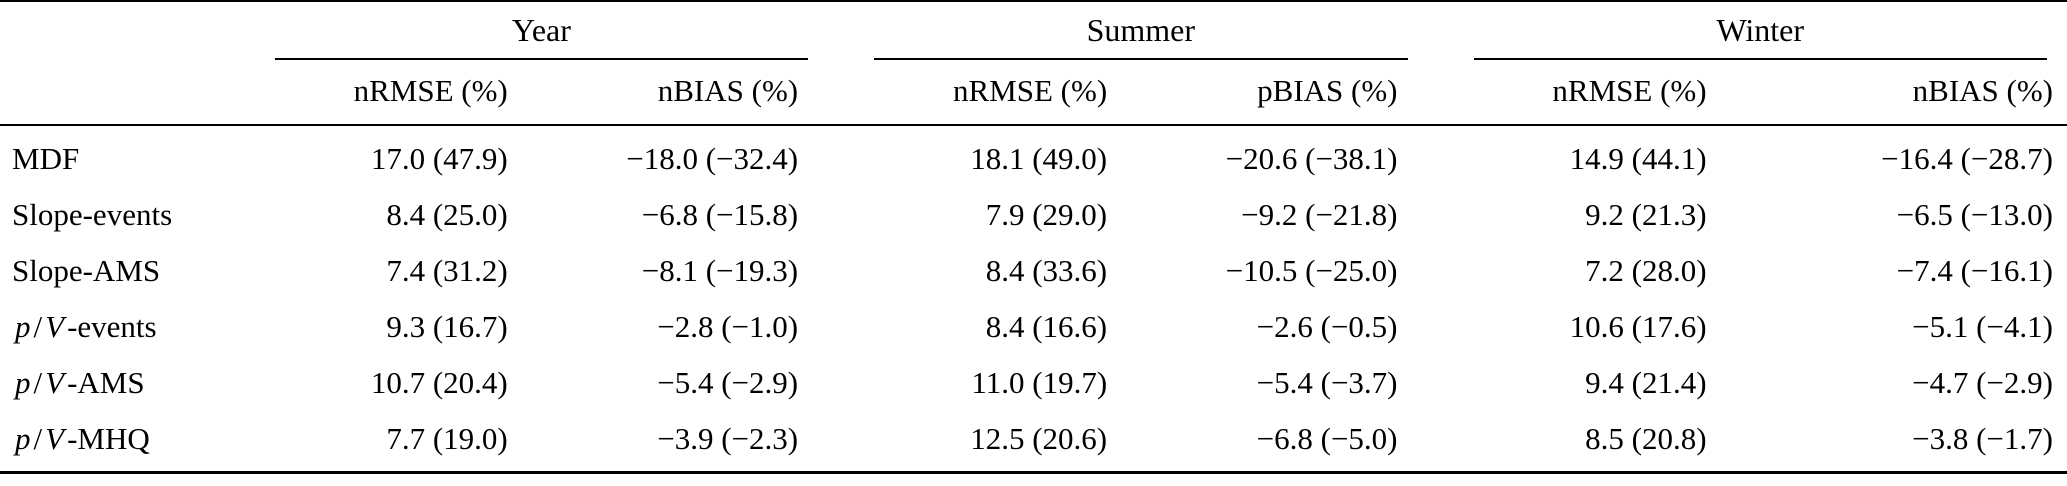 This screenshot has height=486, width=2067. What do you see at coordinates (92, 214) in the screenshot?
I see `method-label-part: Slope-events` at bounding box center [92, 214].